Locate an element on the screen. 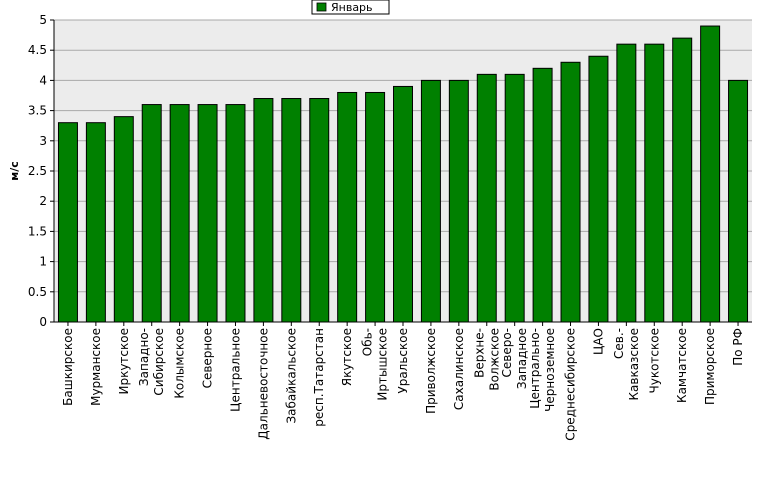 This screenshot has width=777, height=479. x-category-label: Башкирское is located at coordinates (68, 367).